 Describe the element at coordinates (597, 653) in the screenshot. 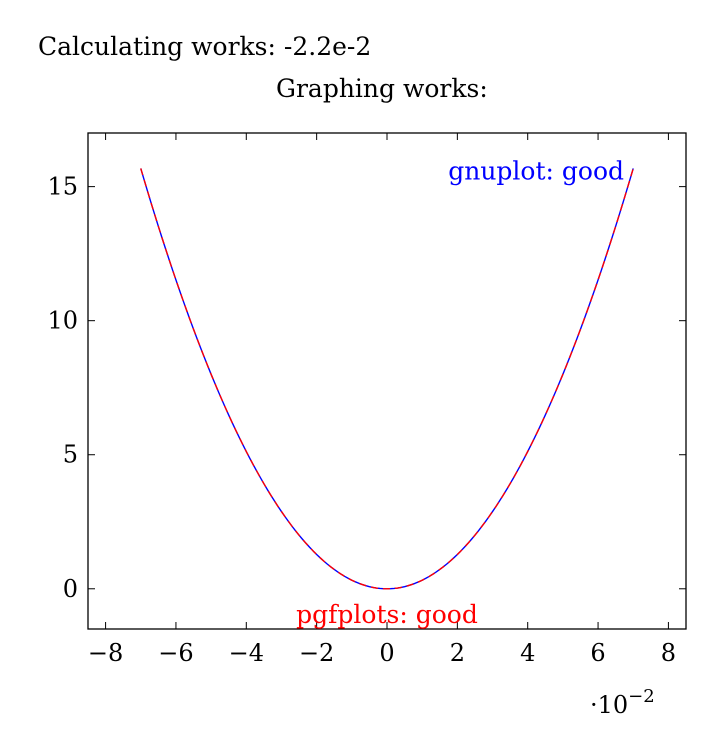

I see `x-tick-label: 6` at that location.